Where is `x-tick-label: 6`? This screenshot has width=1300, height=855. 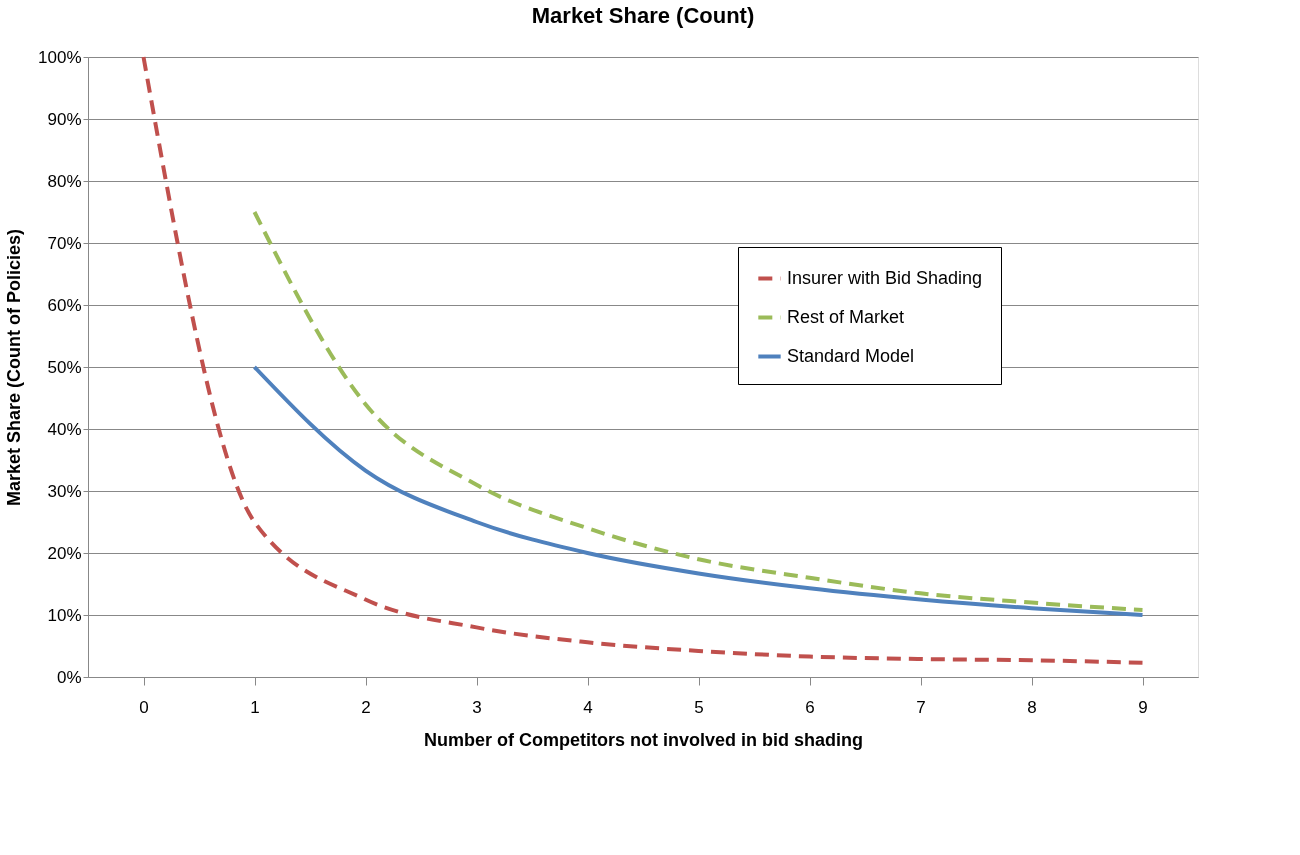 x-tick-label: 6 is located at coordinates (810, 707).